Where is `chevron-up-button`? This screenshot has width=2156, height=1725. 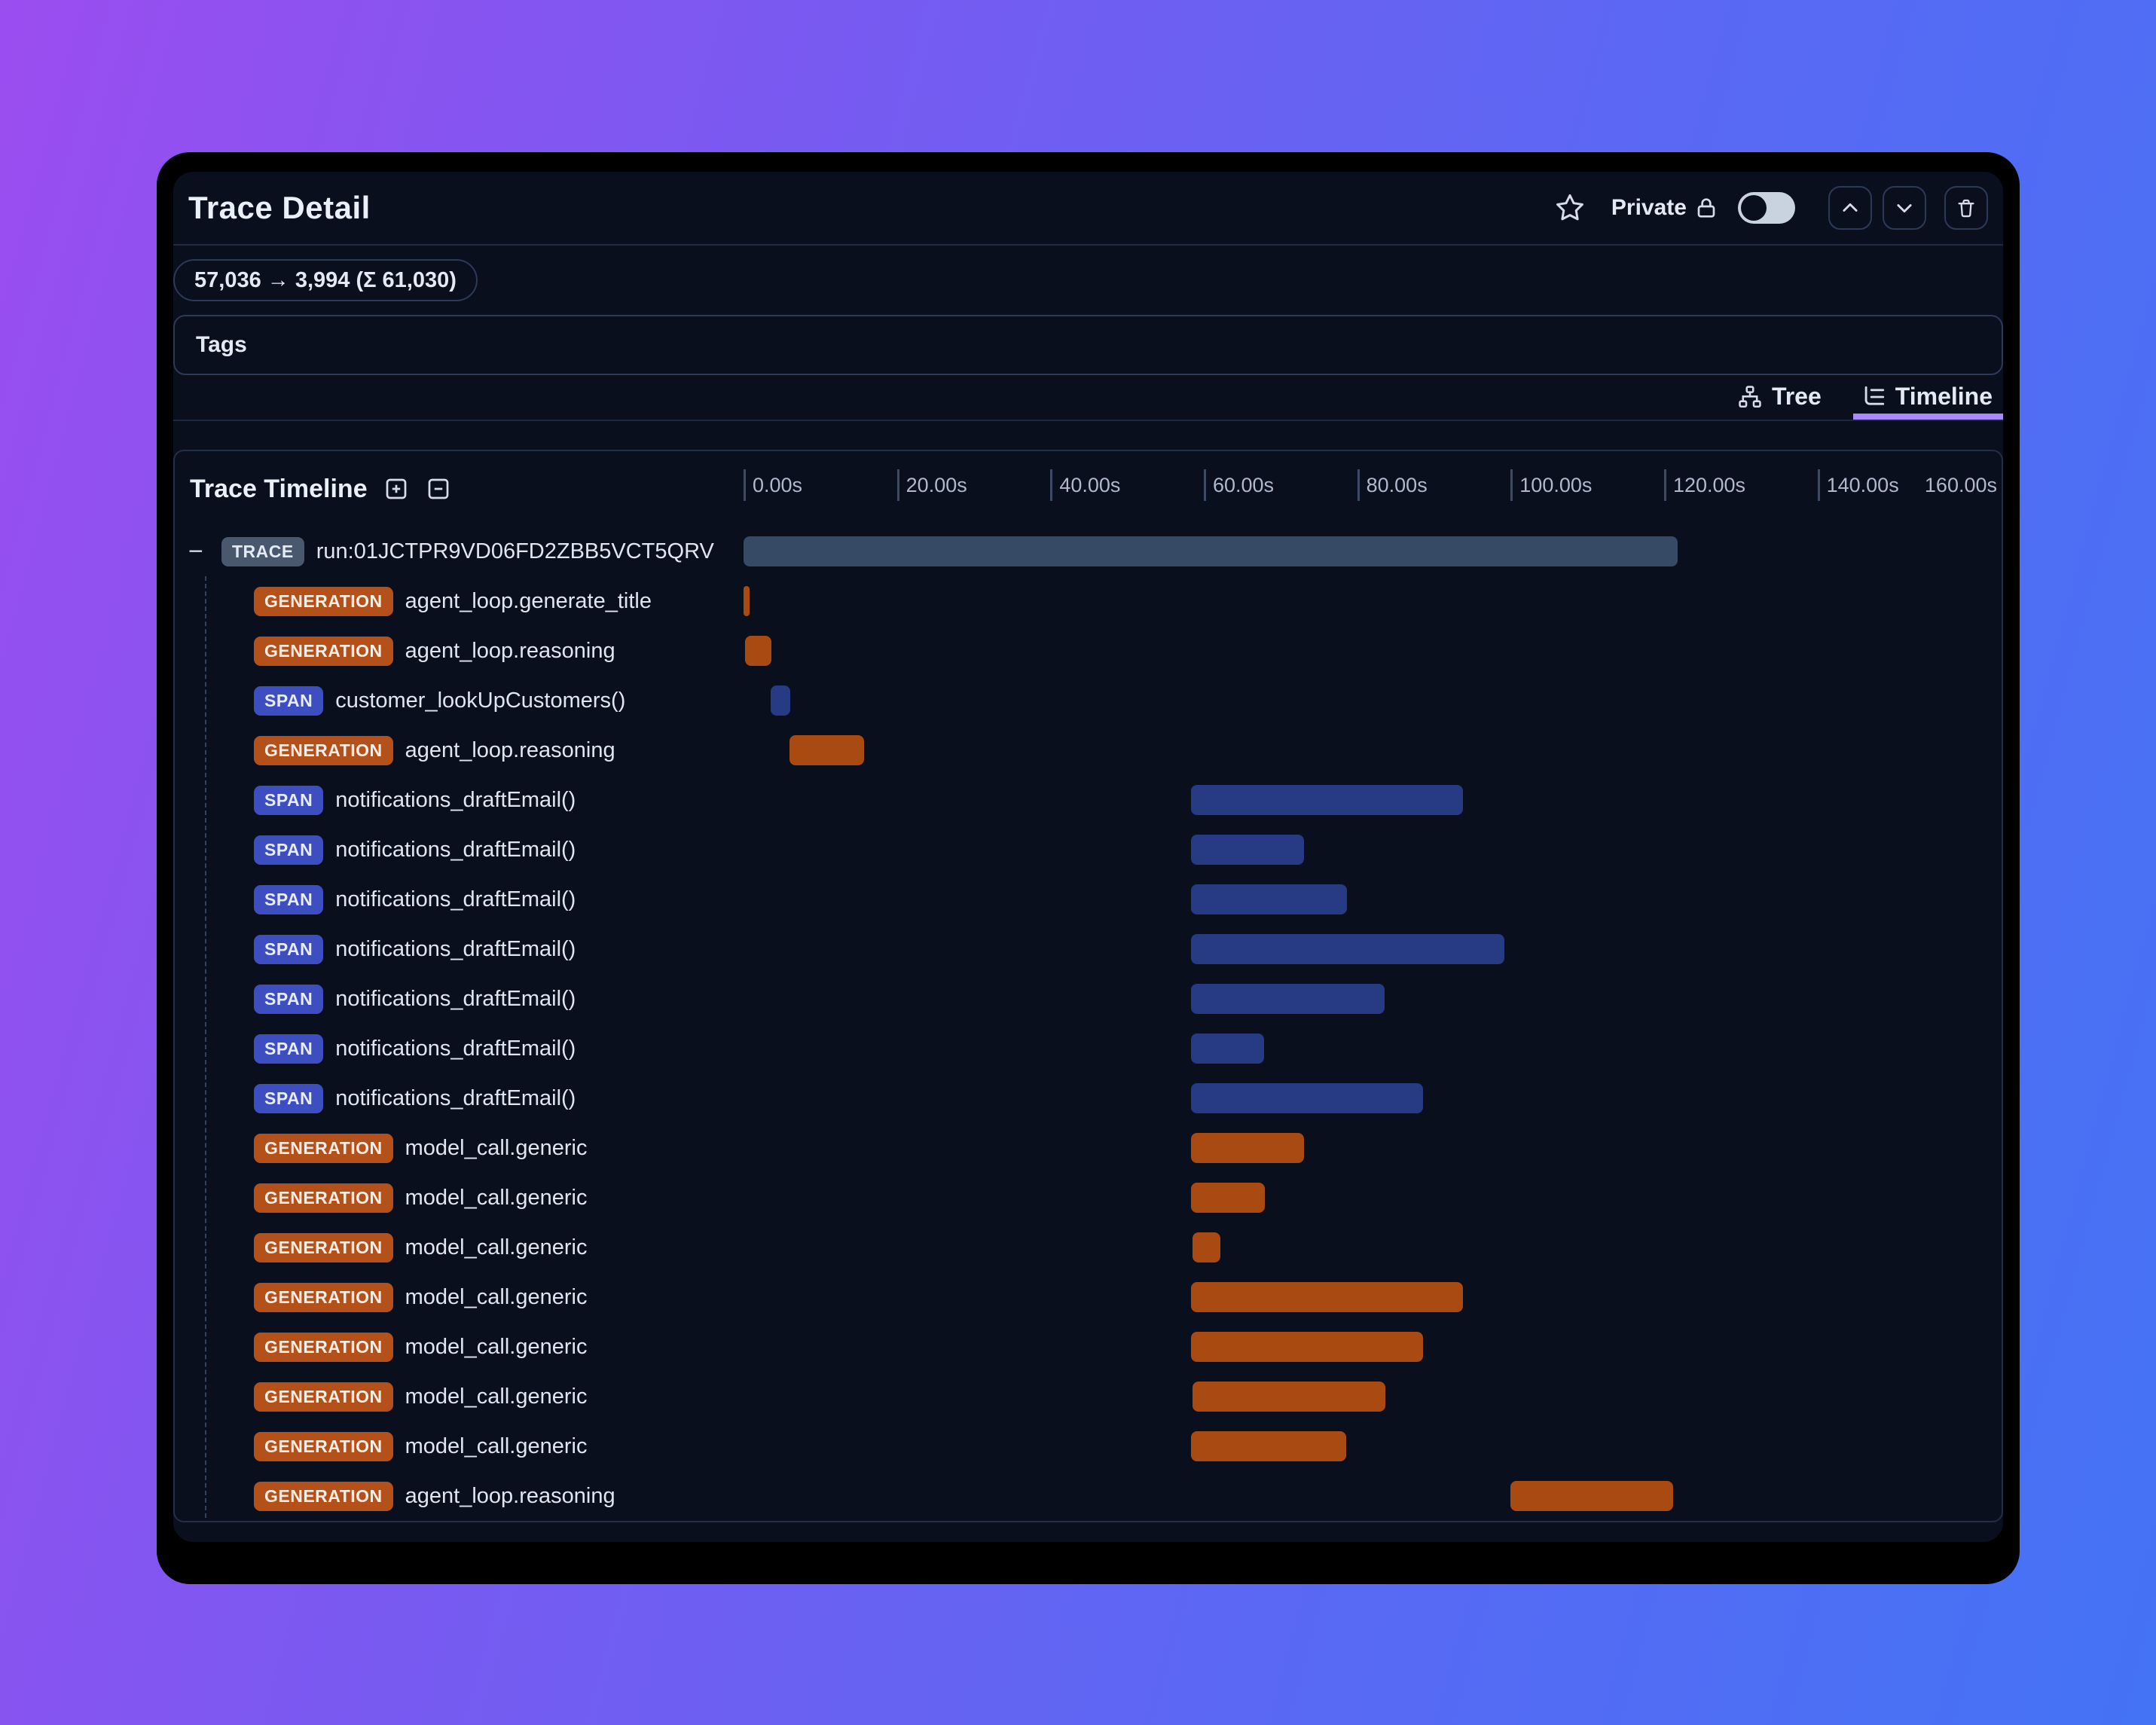
chevron-up-button is located at coordinates (1850, 208).